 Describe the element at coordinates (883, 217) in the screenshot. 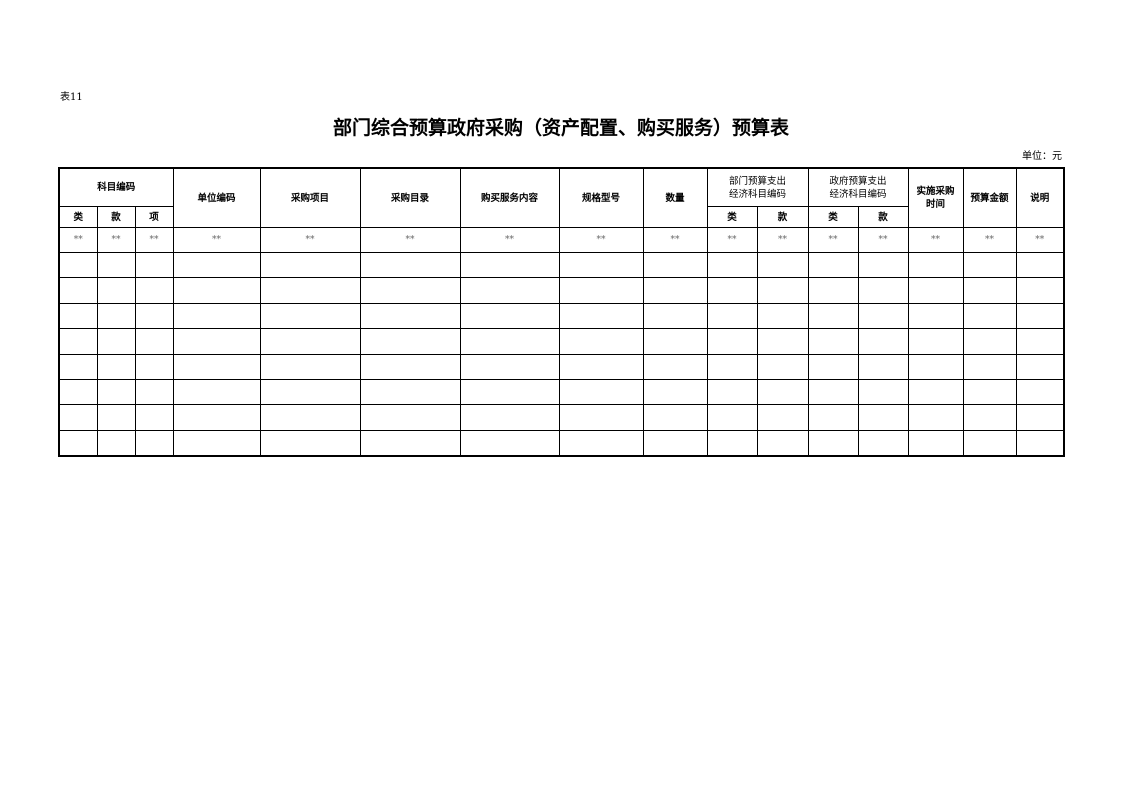

I see `header-gov-kuan: 款` at that location.